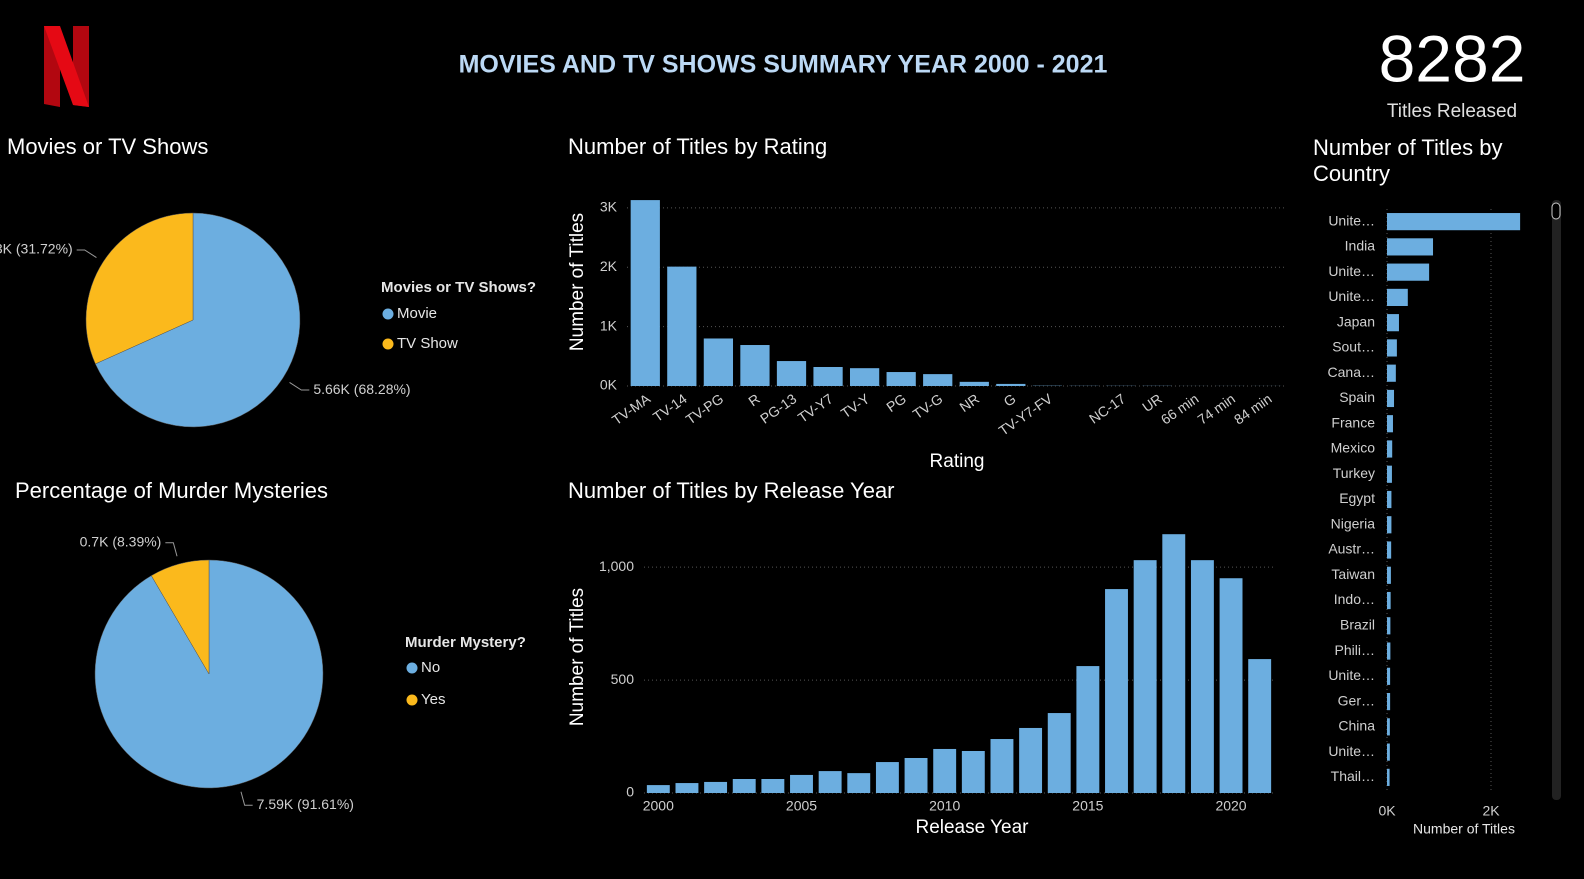 The image size is (1584, 879). I want to click on chart-title: Percentage of Murder Mysteries, so click(171, 490).